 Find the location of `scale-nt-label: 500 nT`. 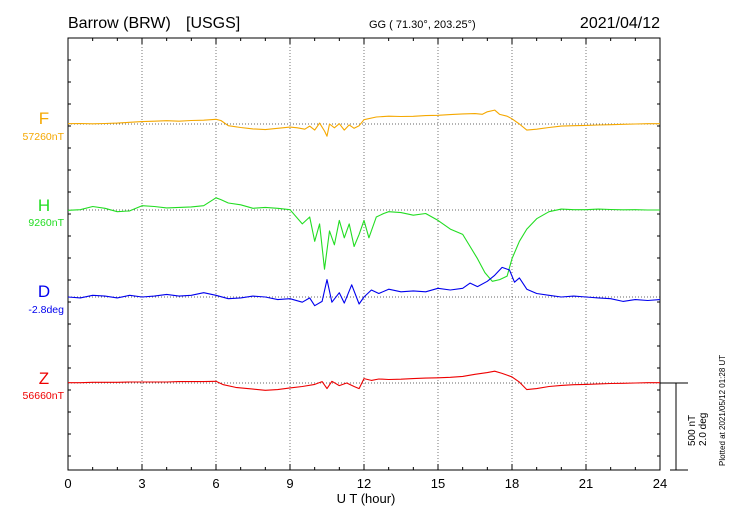

scale-nt-label: 500 nT is located at coordinates (692, 430).